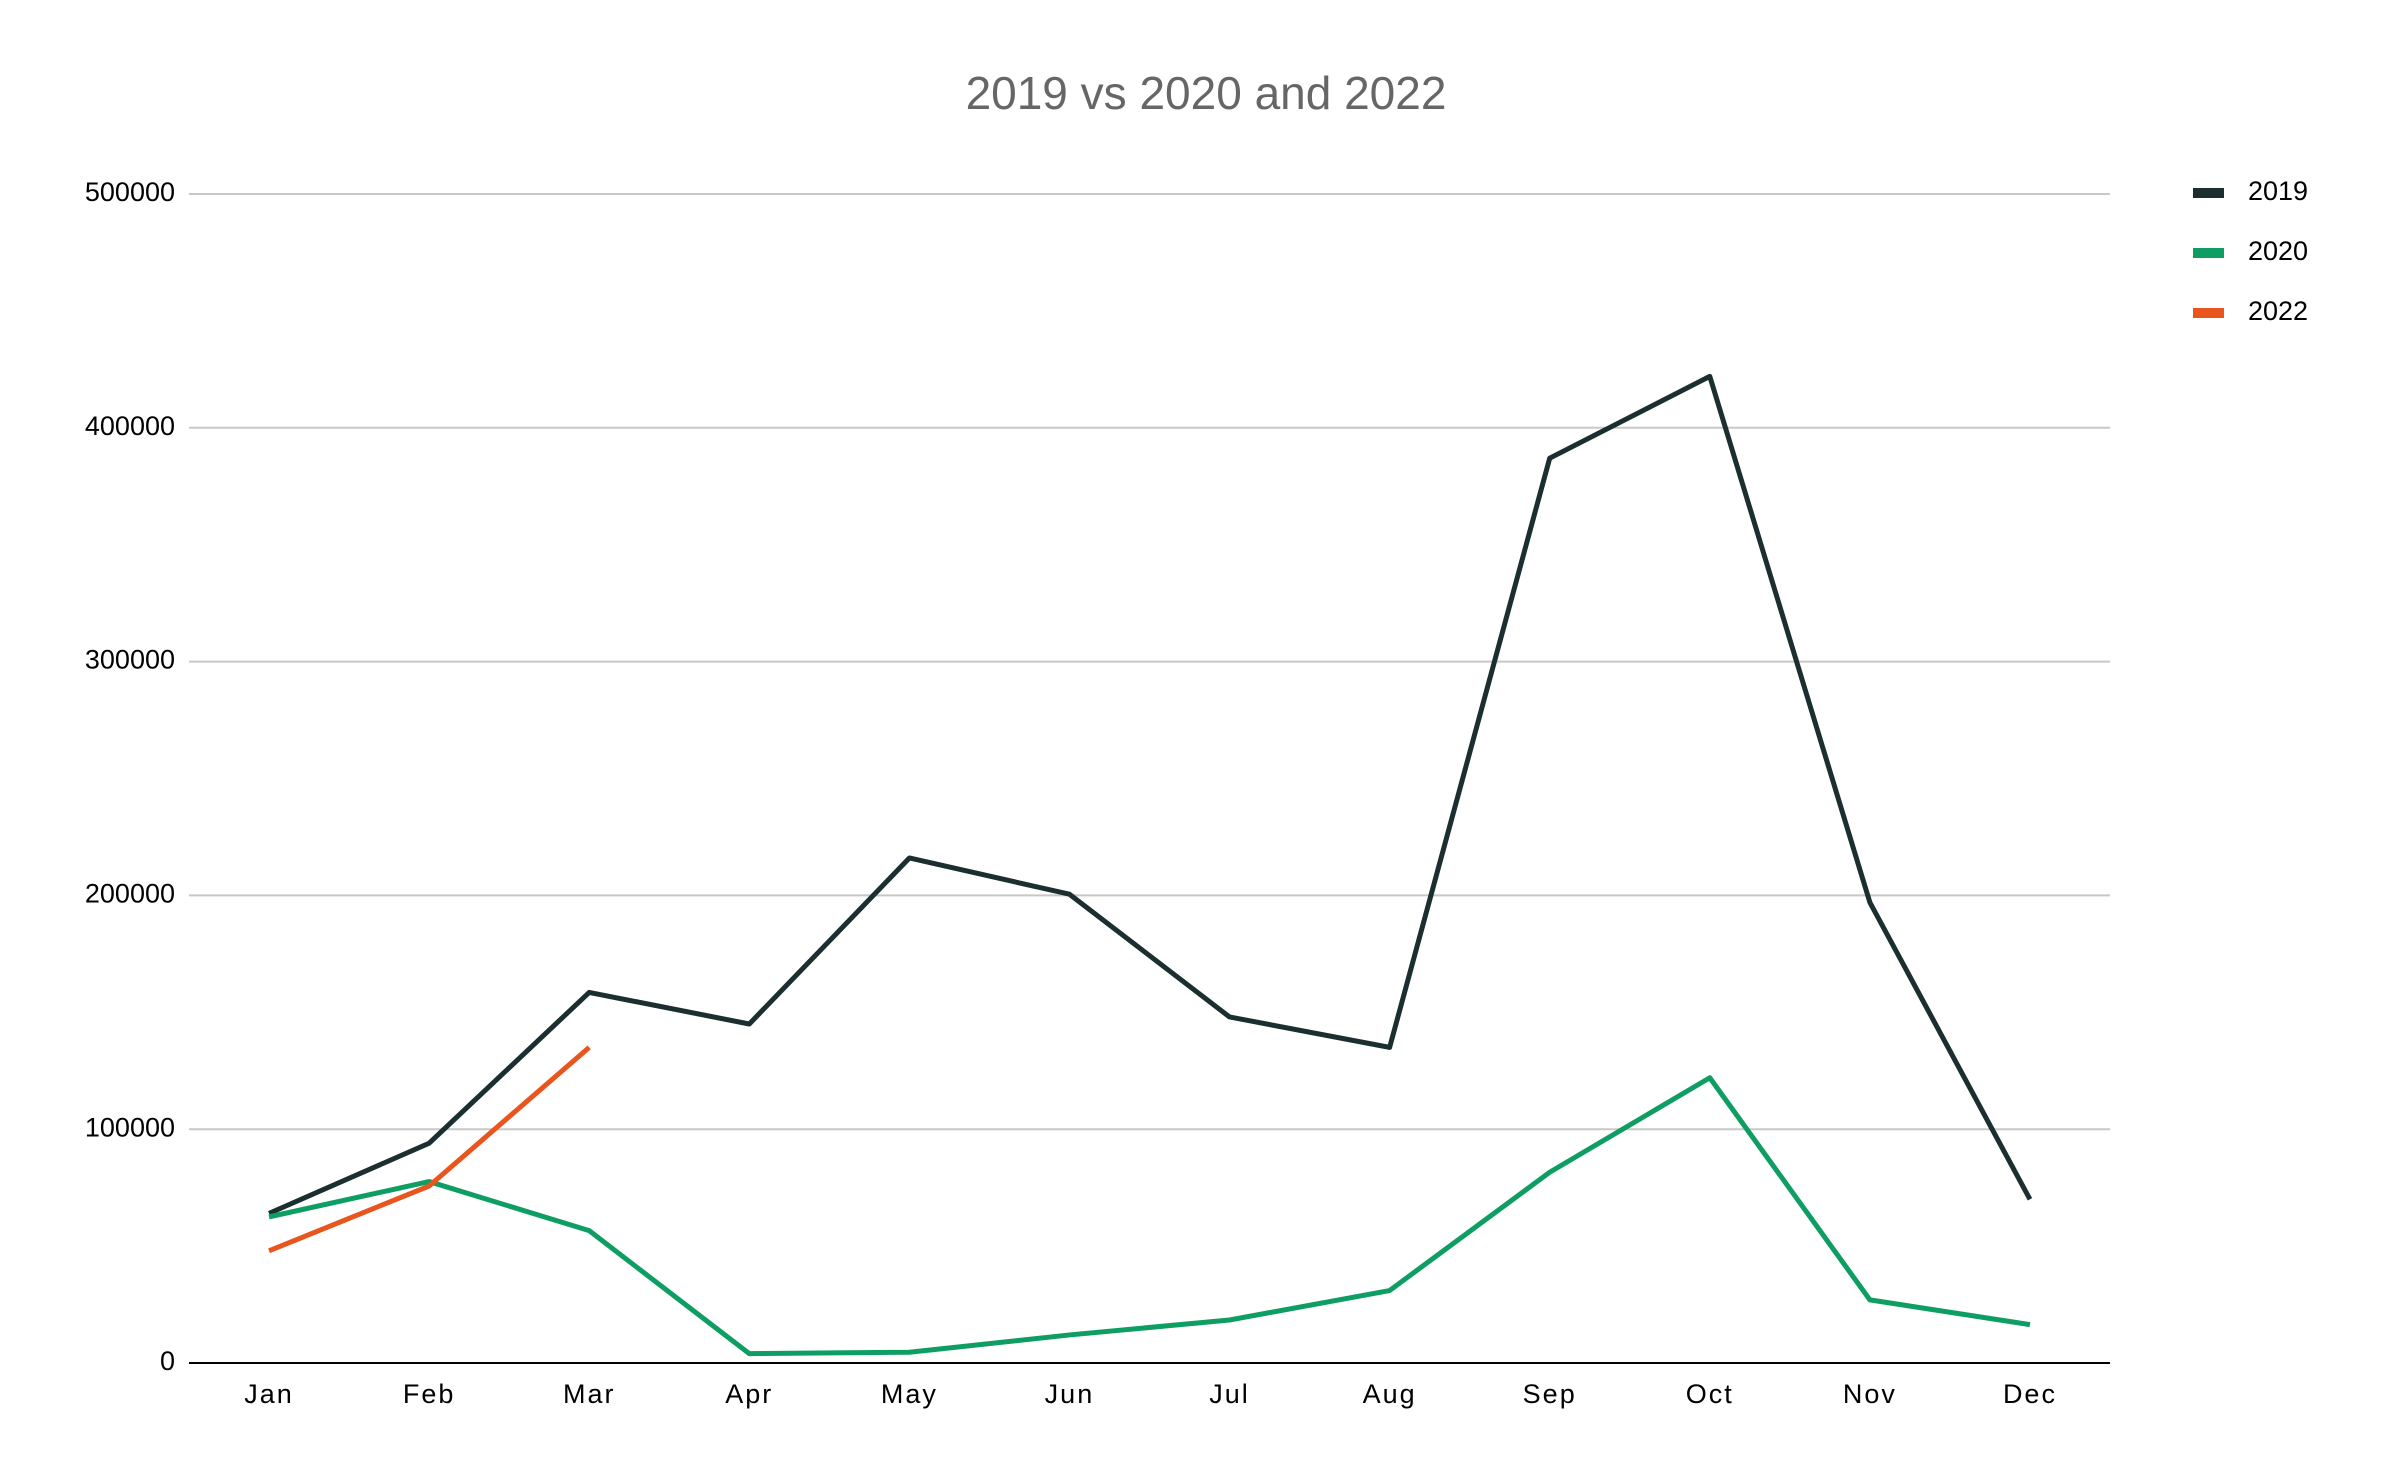  I want to click on x-tick-label: May, so click(909, 1394).